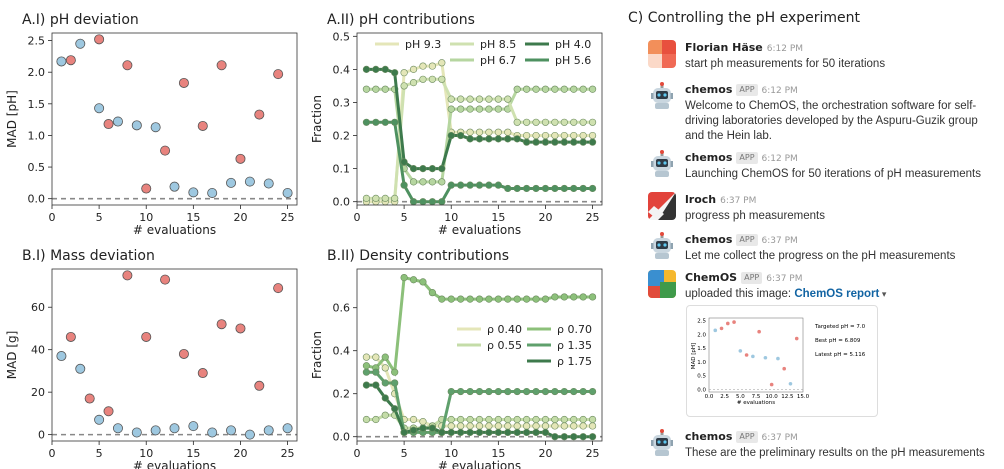  I want to click on message-text-content: start ph measurements for 50 iterations, so click(785, 64).